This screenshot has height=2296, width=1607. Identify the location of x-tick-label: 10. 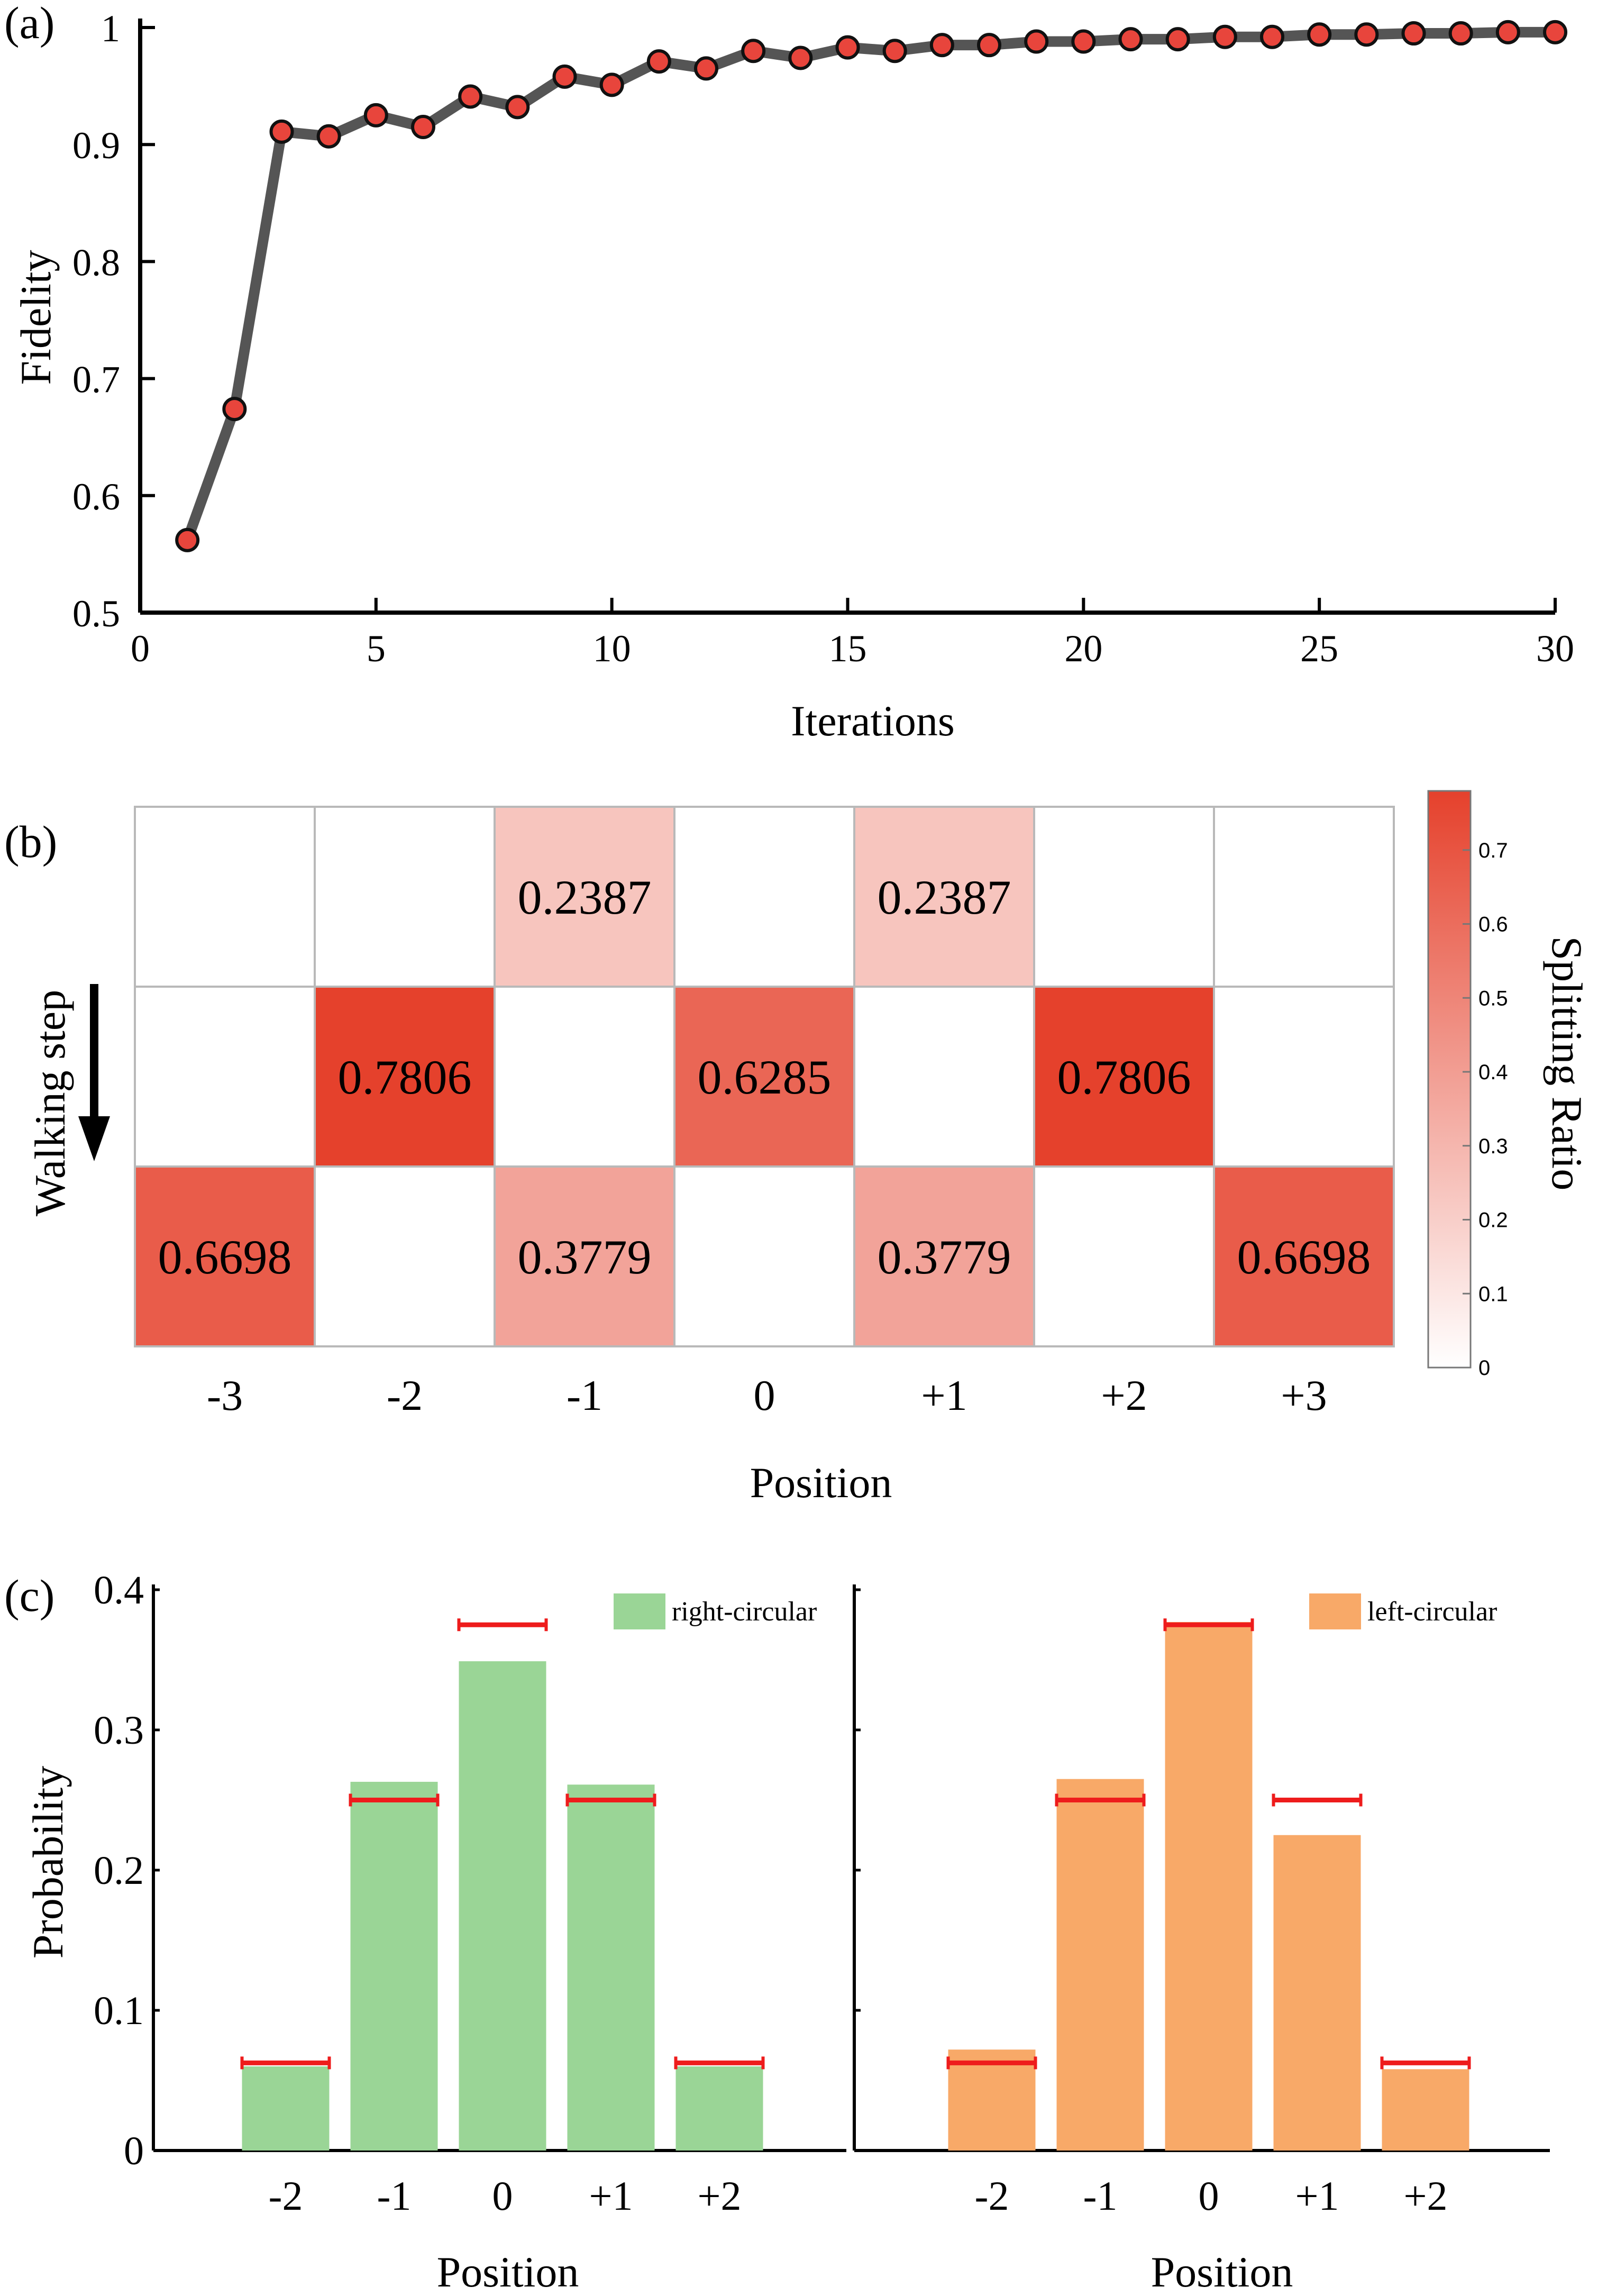
(612, 648).